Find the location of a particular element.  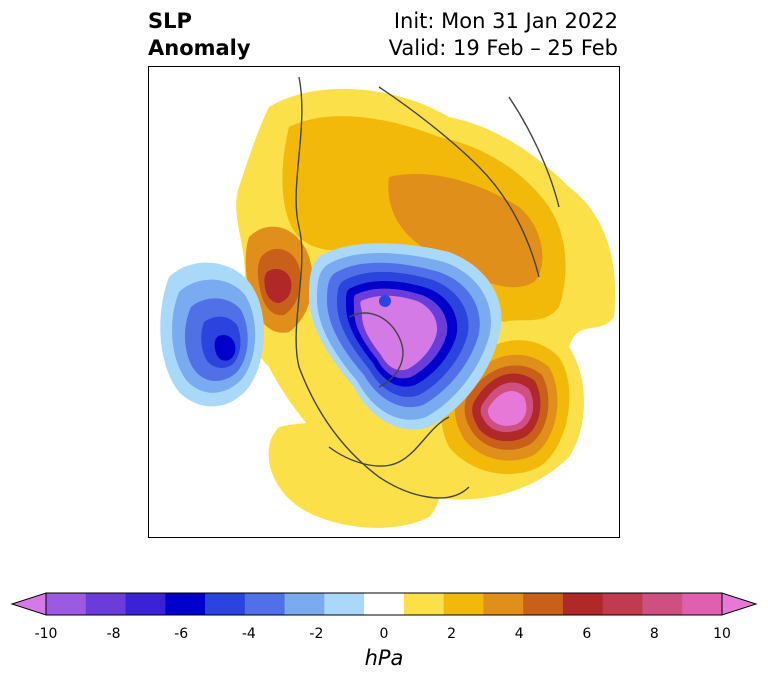

colorbar-tick-label: -8 is located at coordinates (113, 634).